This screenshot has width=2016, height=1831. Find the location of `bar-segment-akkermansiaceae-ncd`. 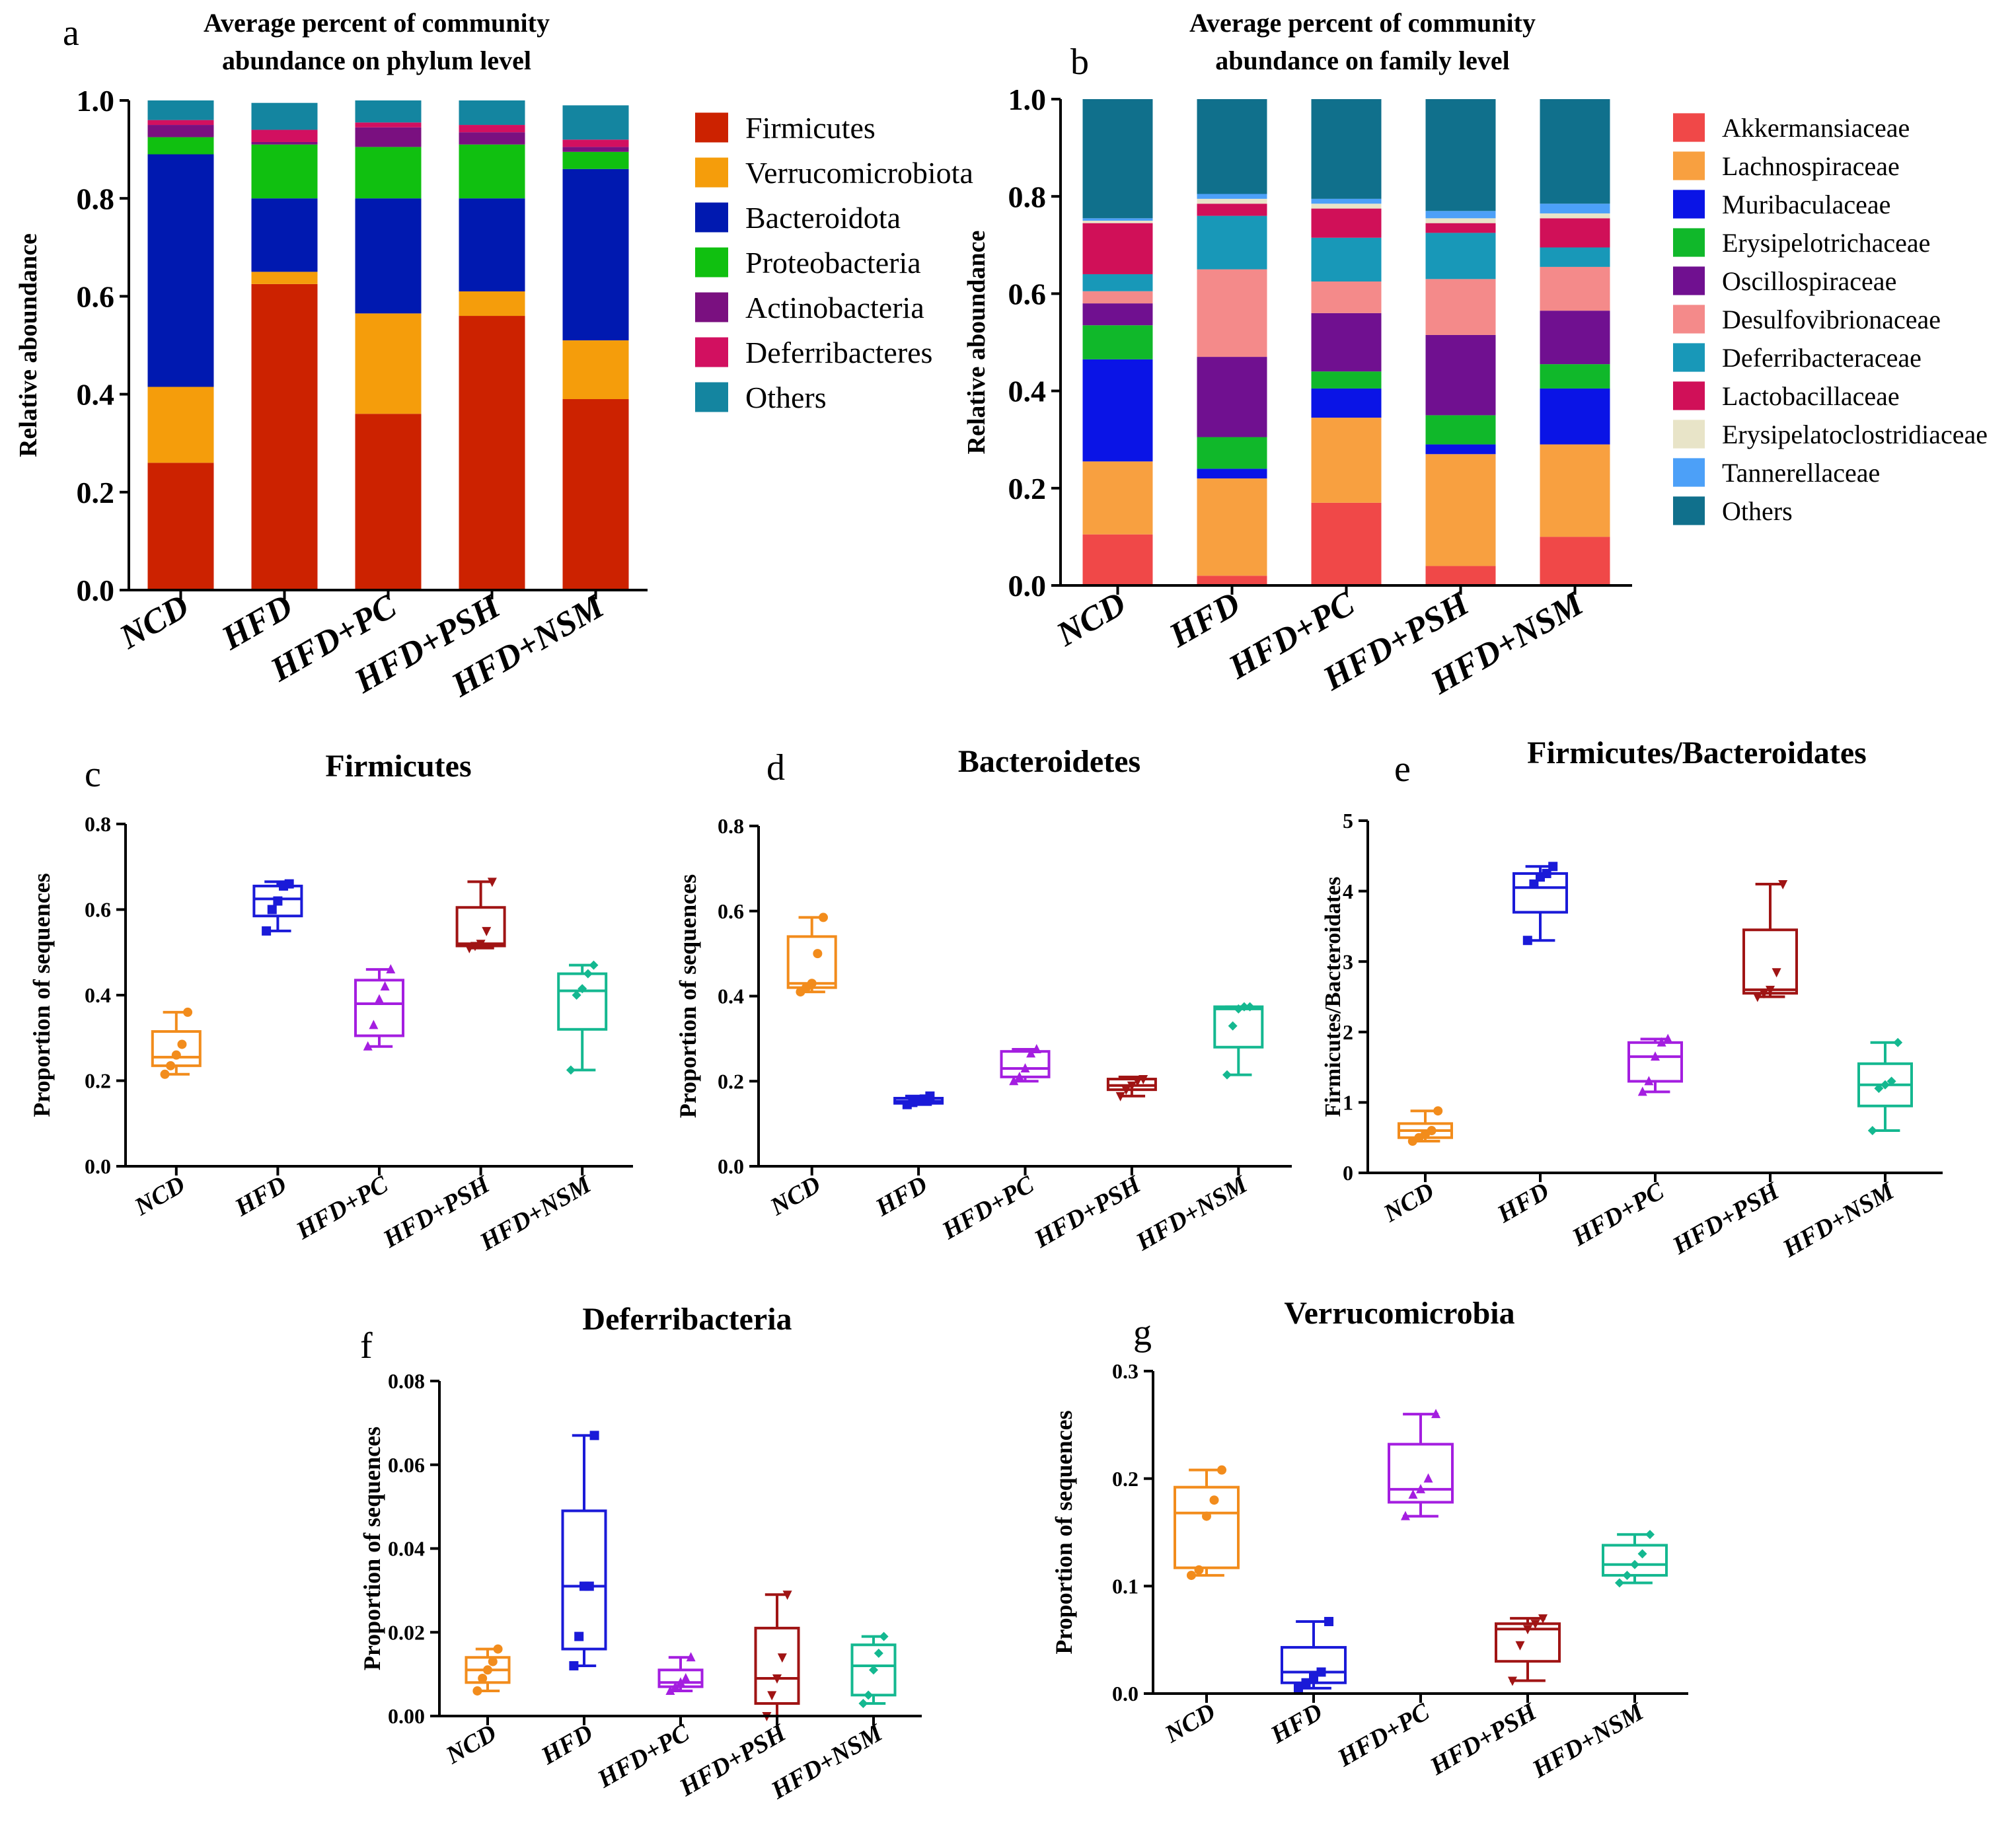

bar-segment-akkermansiaceae-ncd is located at coordinates (1117, 559).